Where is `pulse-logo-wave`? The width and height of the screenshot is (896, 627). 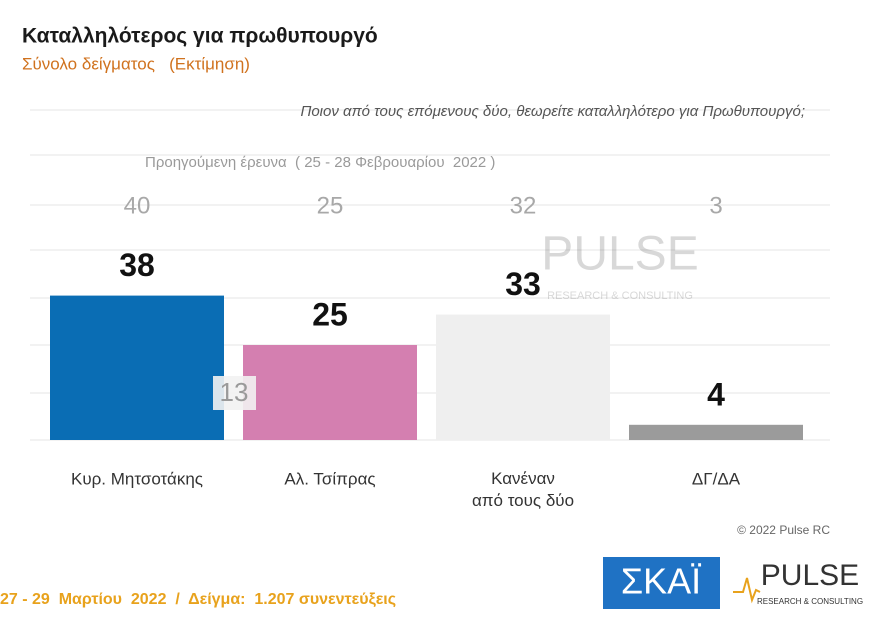 pulse-logo-wave is located at coordinates (747, 590).